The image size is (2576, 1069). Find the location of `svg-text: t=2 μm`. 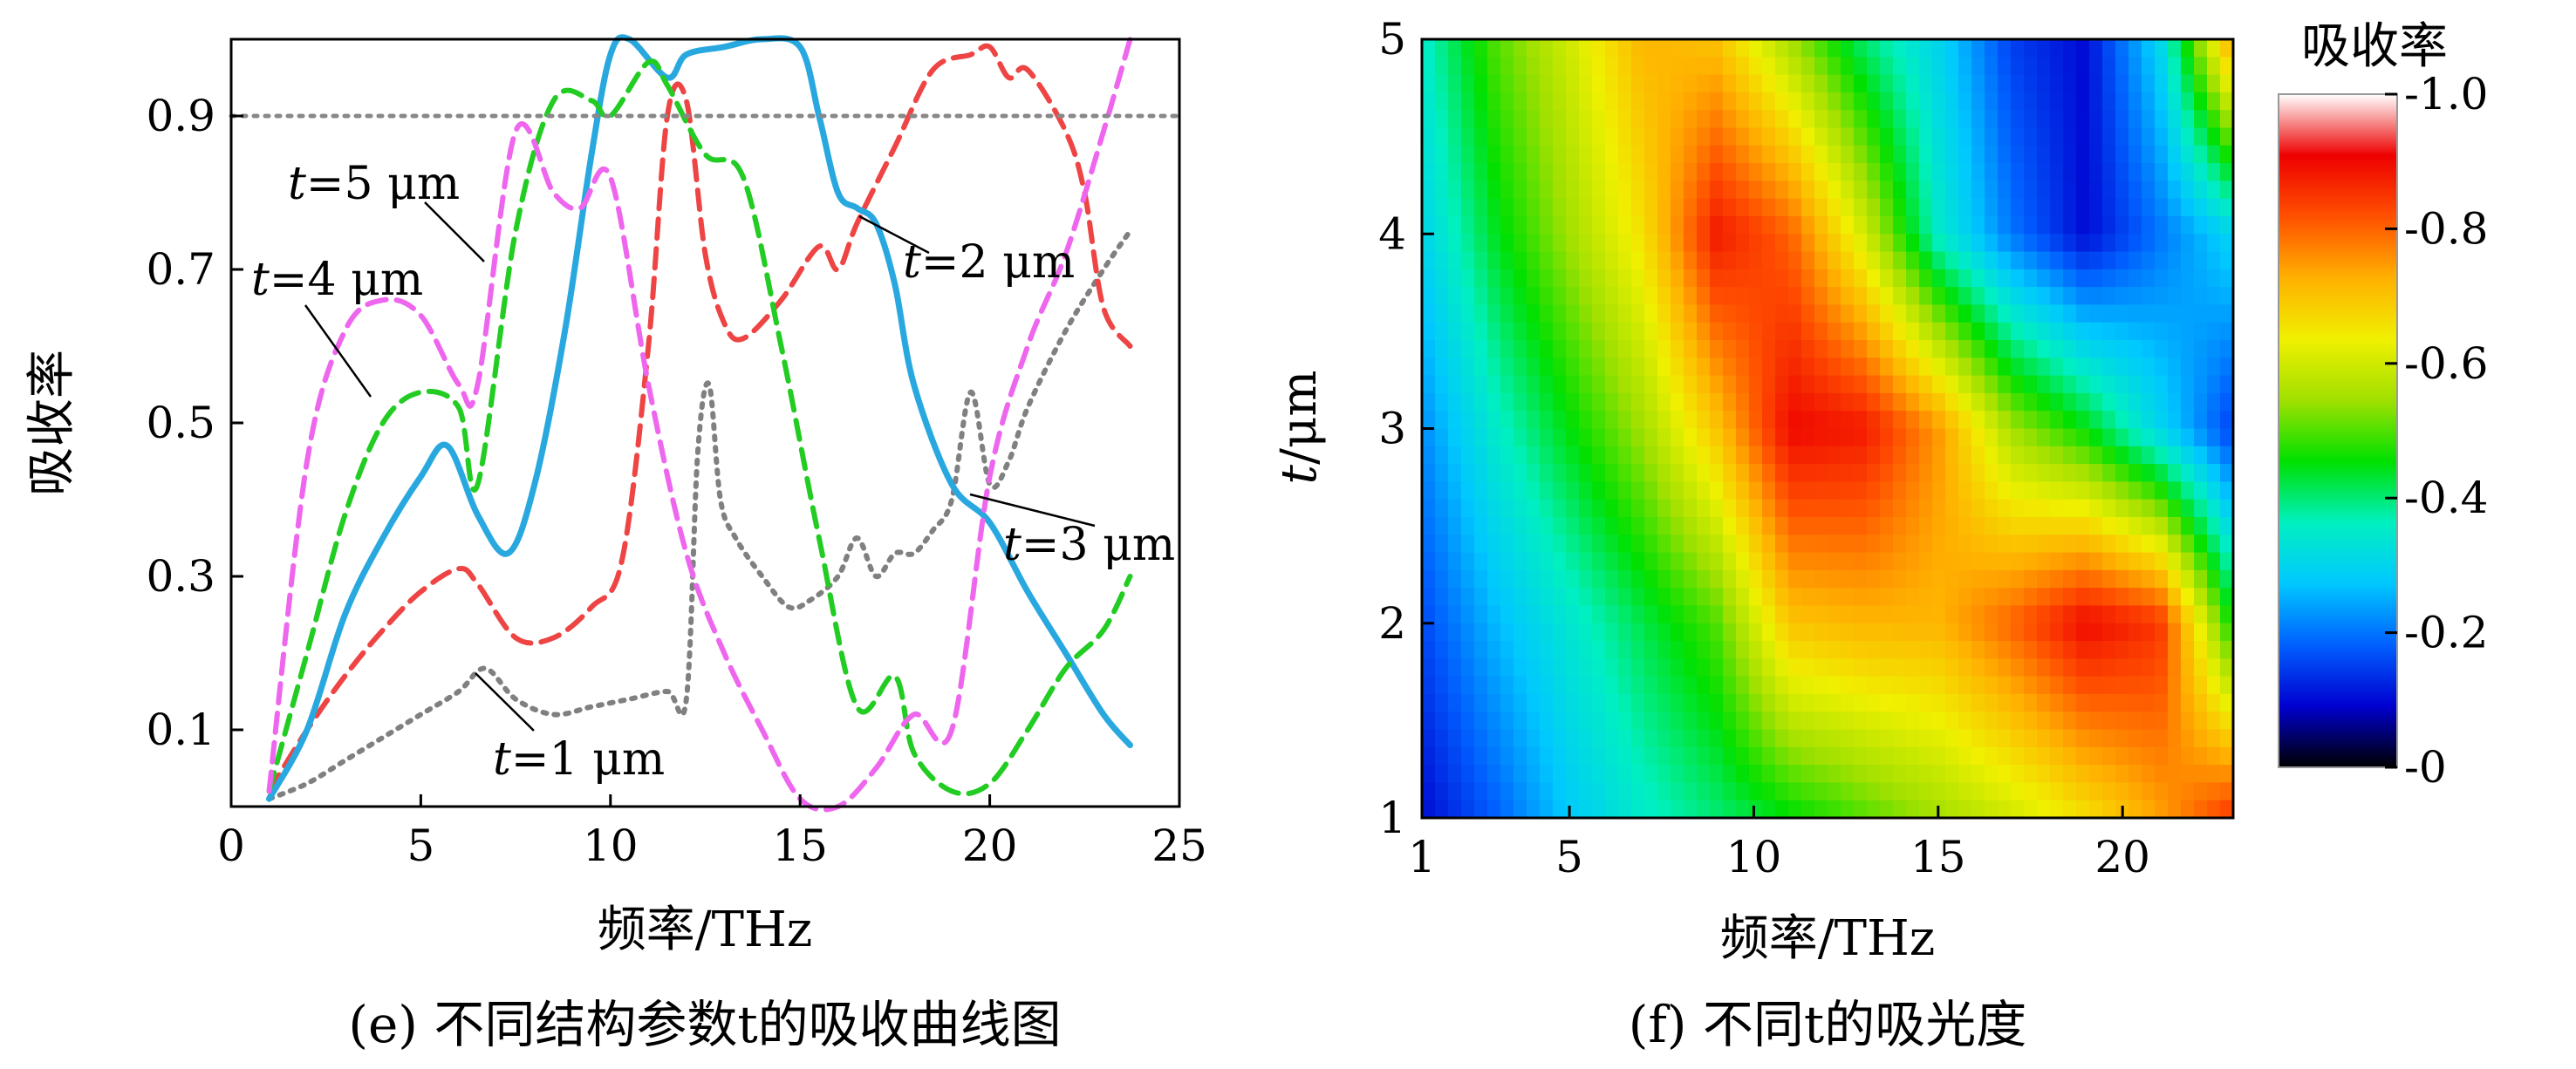

svg-text: t=2 μm is located at coordinates (989, 263).